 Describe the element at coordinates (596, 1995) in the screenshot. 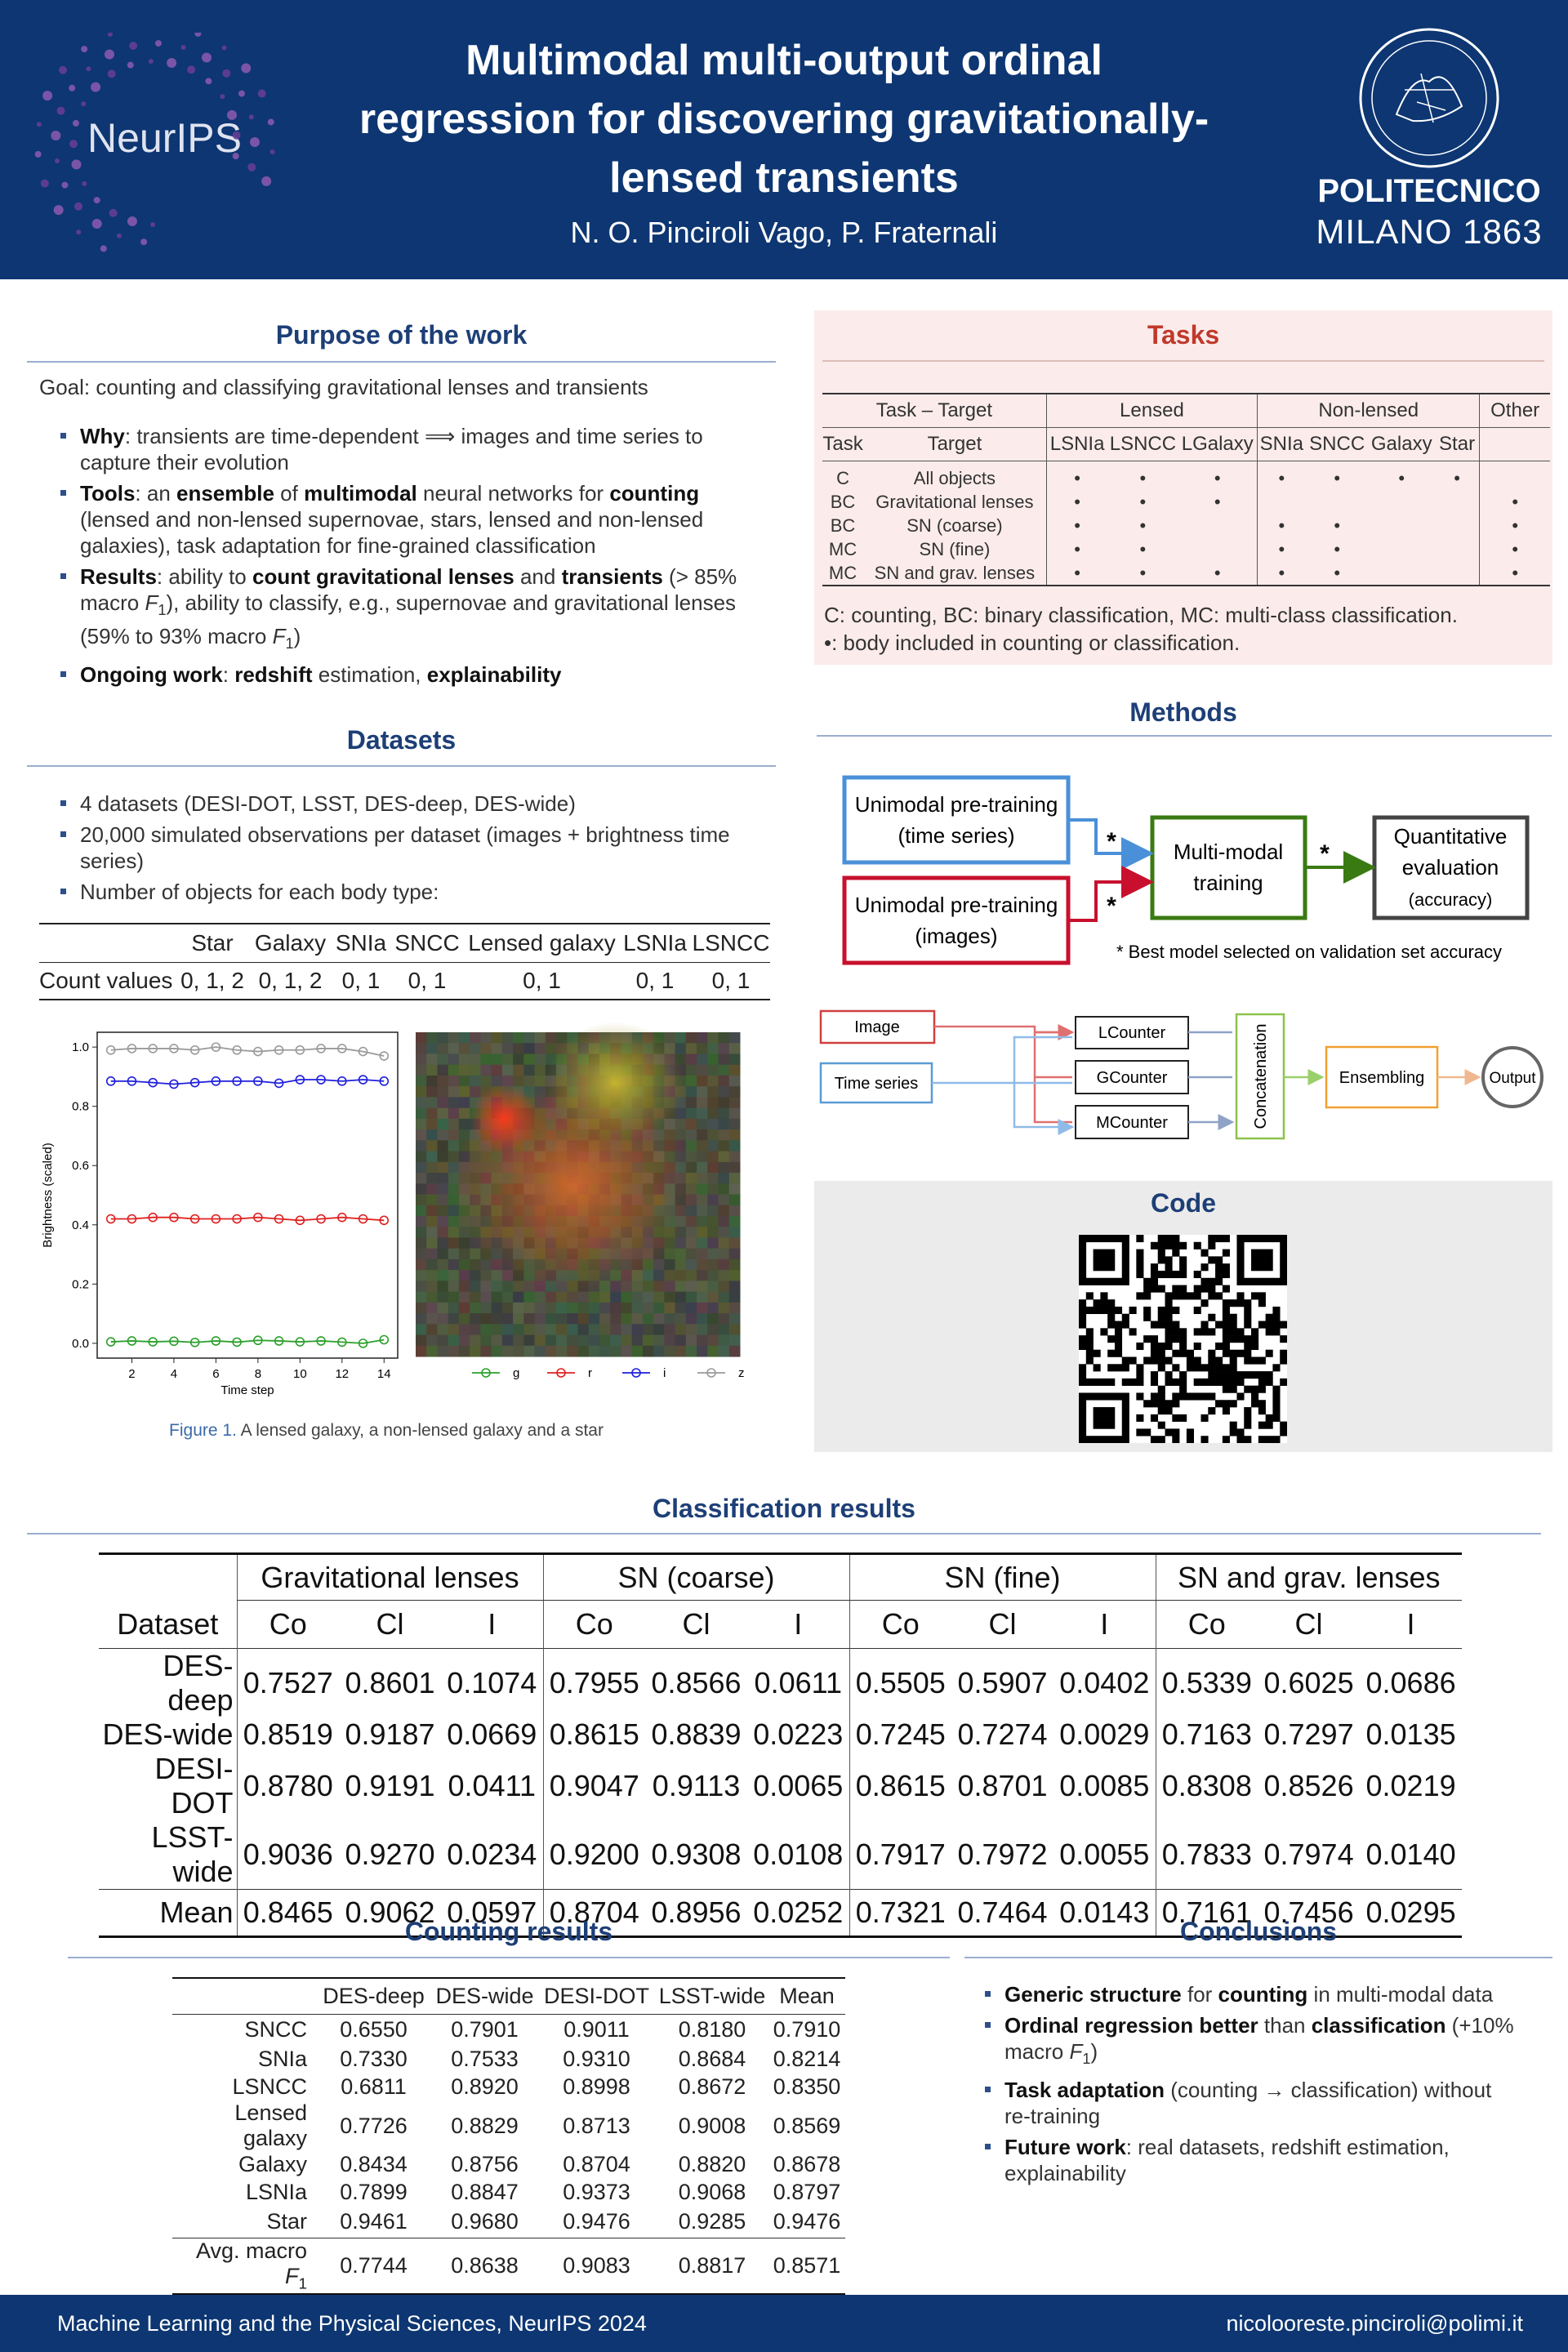

I see `column-header: DESI-DOT` at that location.